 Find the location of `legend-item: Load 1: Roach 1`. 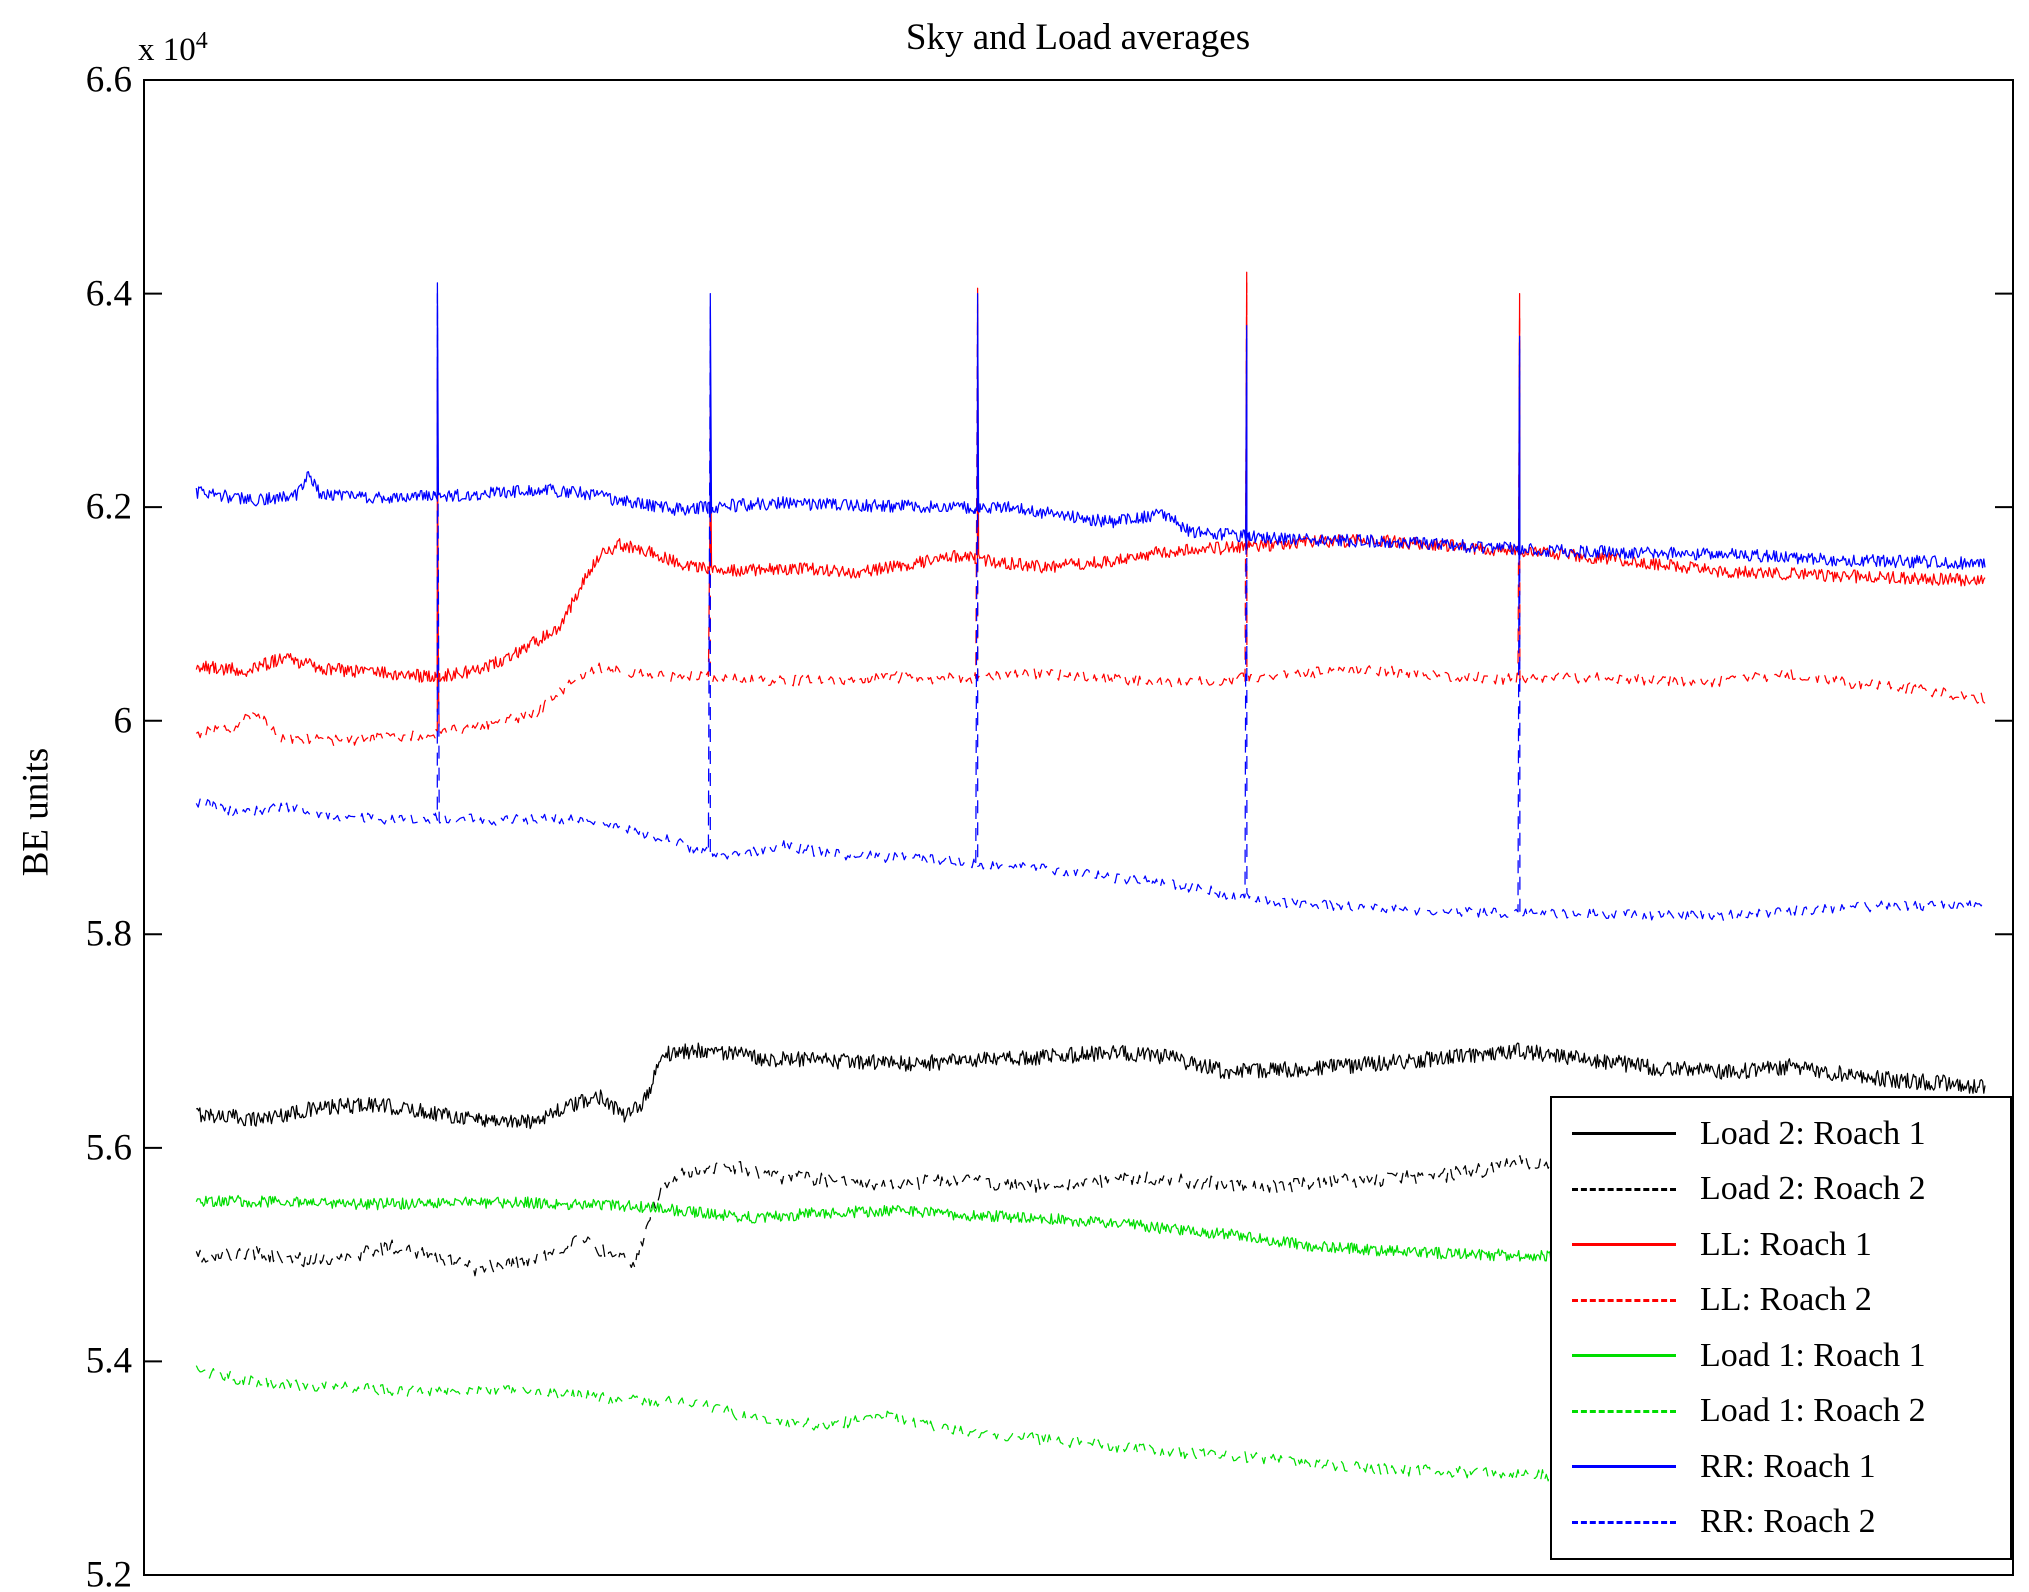

legend-item: Load 1: Roach 1 is located at coordinates (1786, 1356).